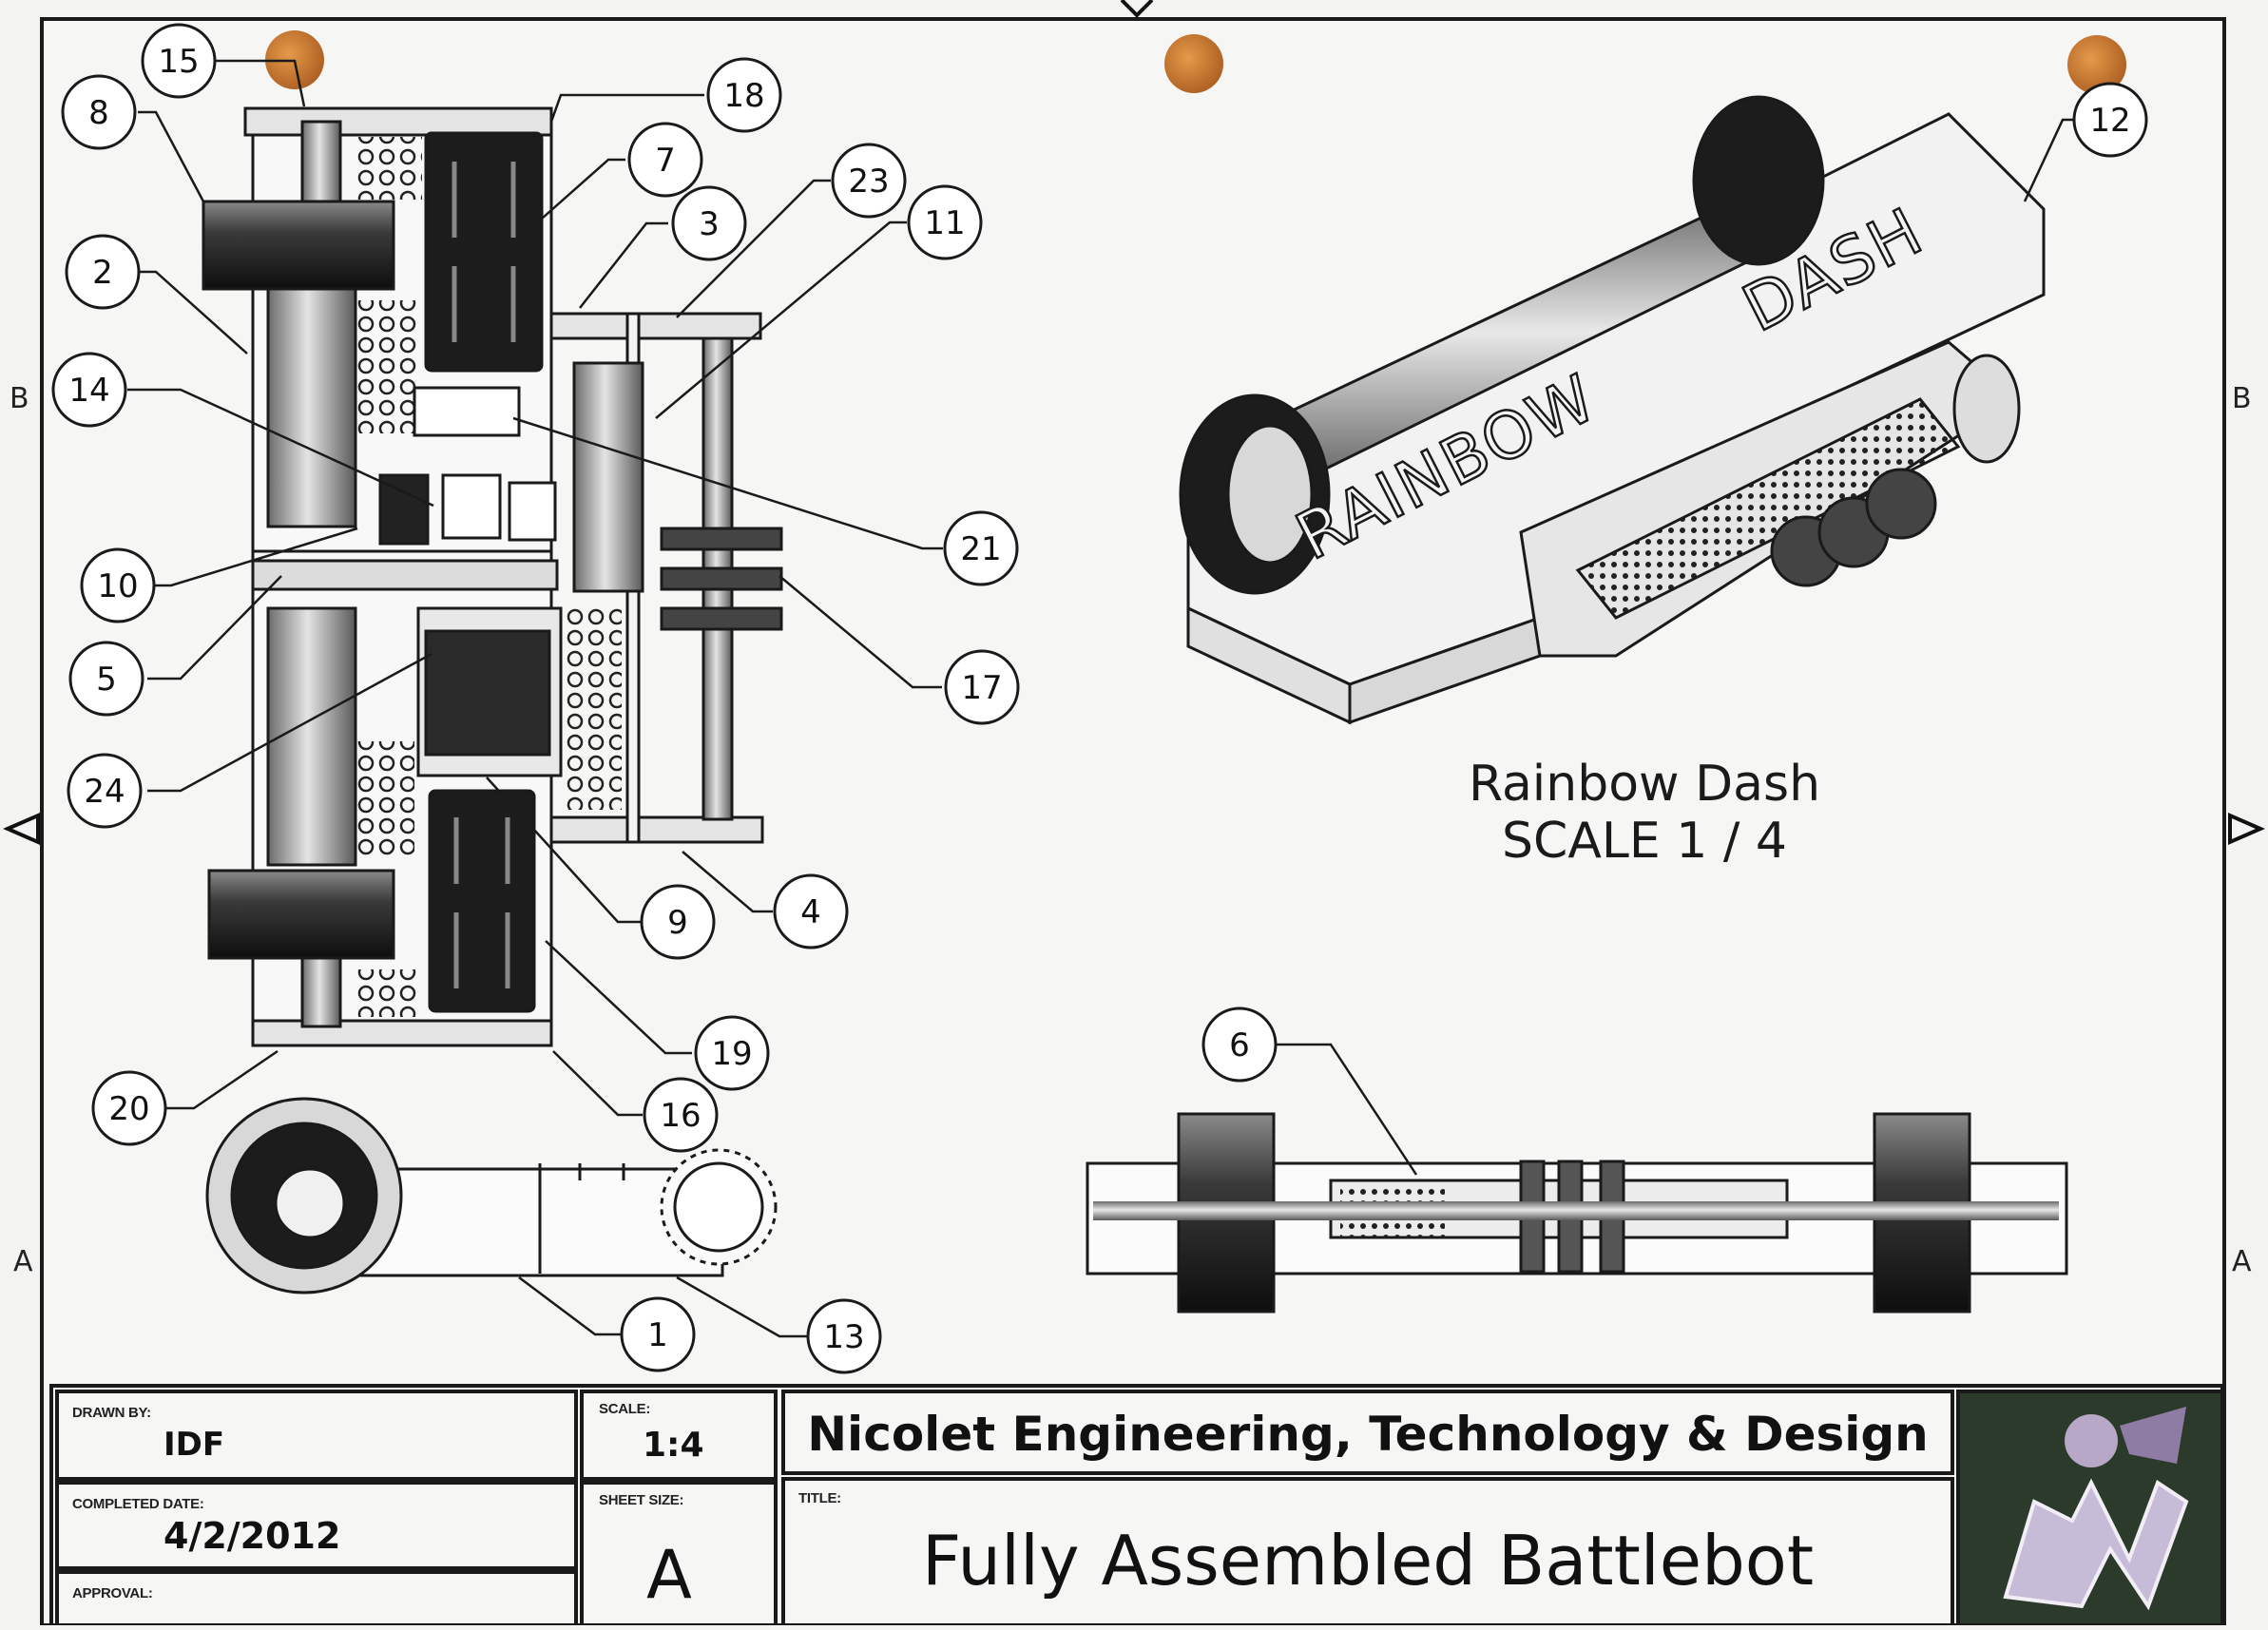 Image resolution: width=2268 pixels, height=1630 pixels. I want to click on center-mark-left, so click(21, 829).